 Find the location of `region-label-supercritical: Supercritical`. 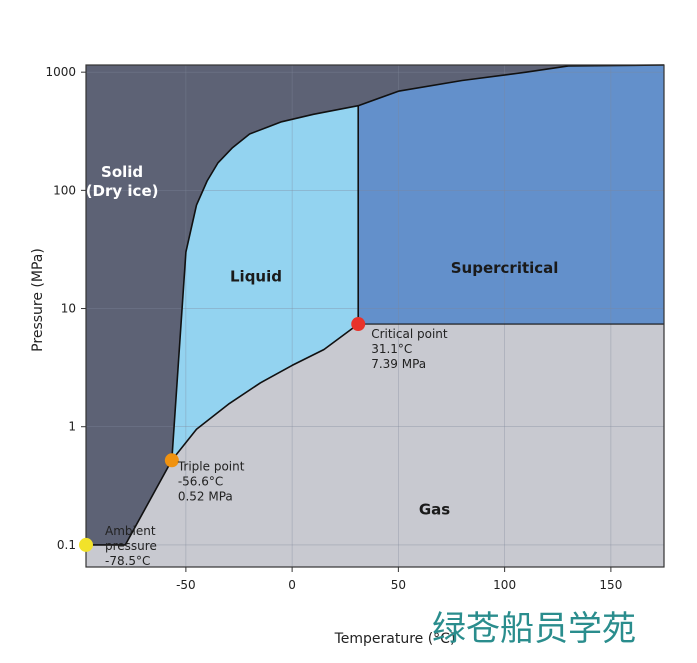

region-label-supercritical: Supercritical is located at coordinates (505, 268).